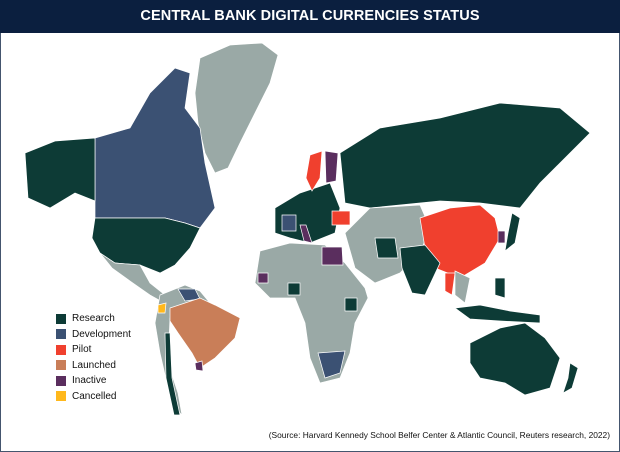  Describe the element at coordinates (310, 16) in the screenshot. I see `page-title: CENTRAL BANK DIGITAL CURRENCIES STATUS` at that location.